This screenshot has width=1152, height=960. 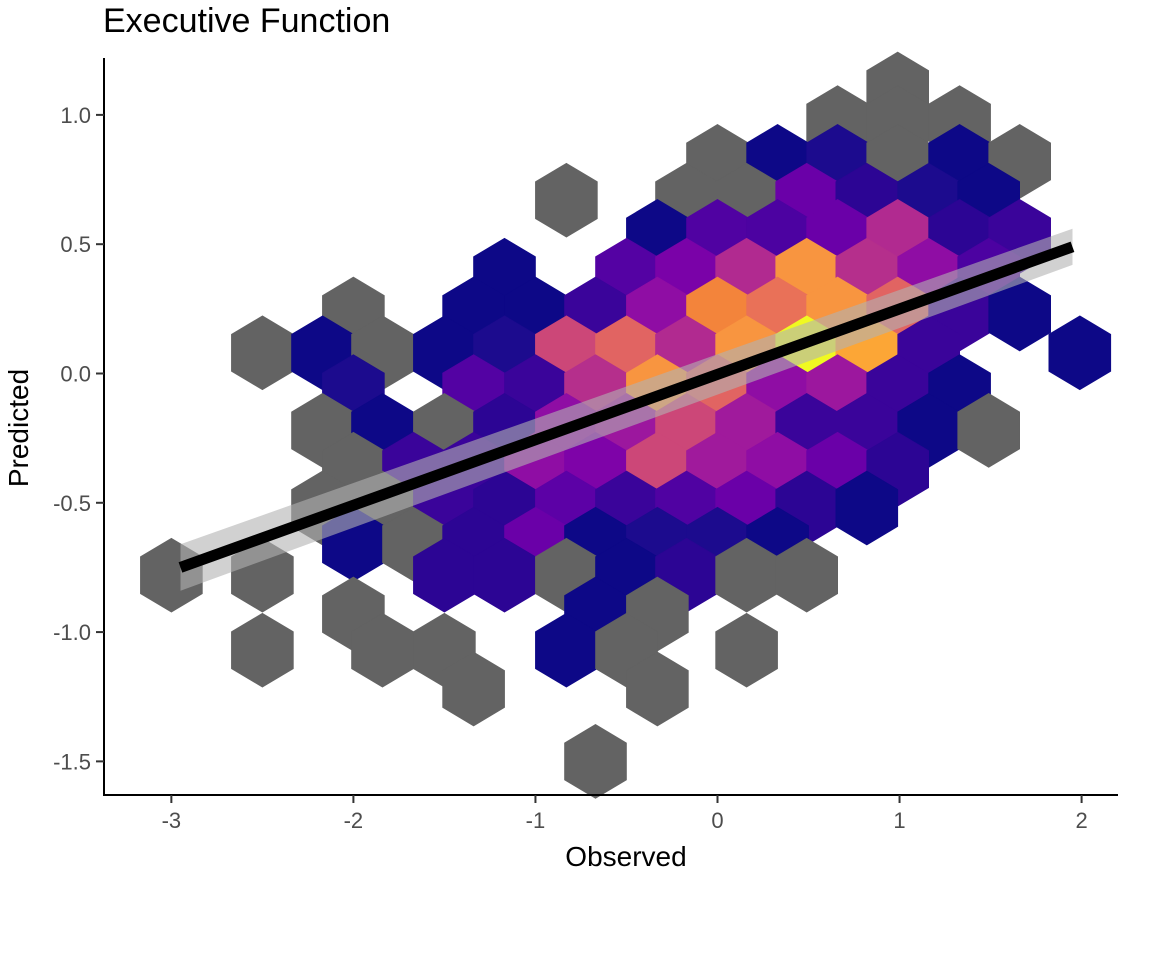 I want to click on x-tick-label: -3, so click(x=172, y=820).